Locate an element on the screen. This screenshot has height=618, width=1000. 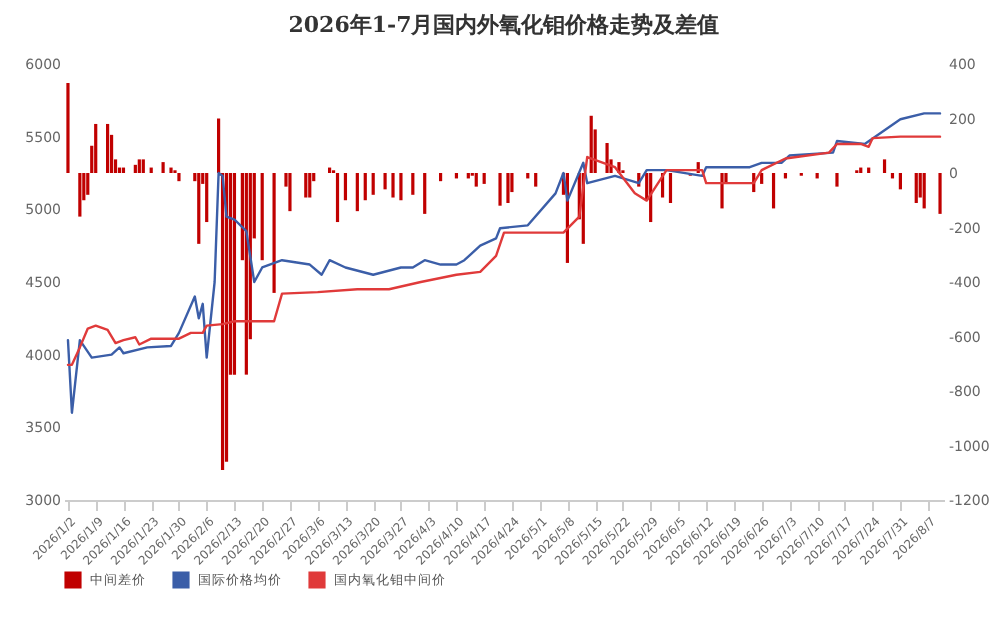
chart-title: 2026年1-7月国内外氧化钼价格走势及差值 is located at coordinates (504, 25).